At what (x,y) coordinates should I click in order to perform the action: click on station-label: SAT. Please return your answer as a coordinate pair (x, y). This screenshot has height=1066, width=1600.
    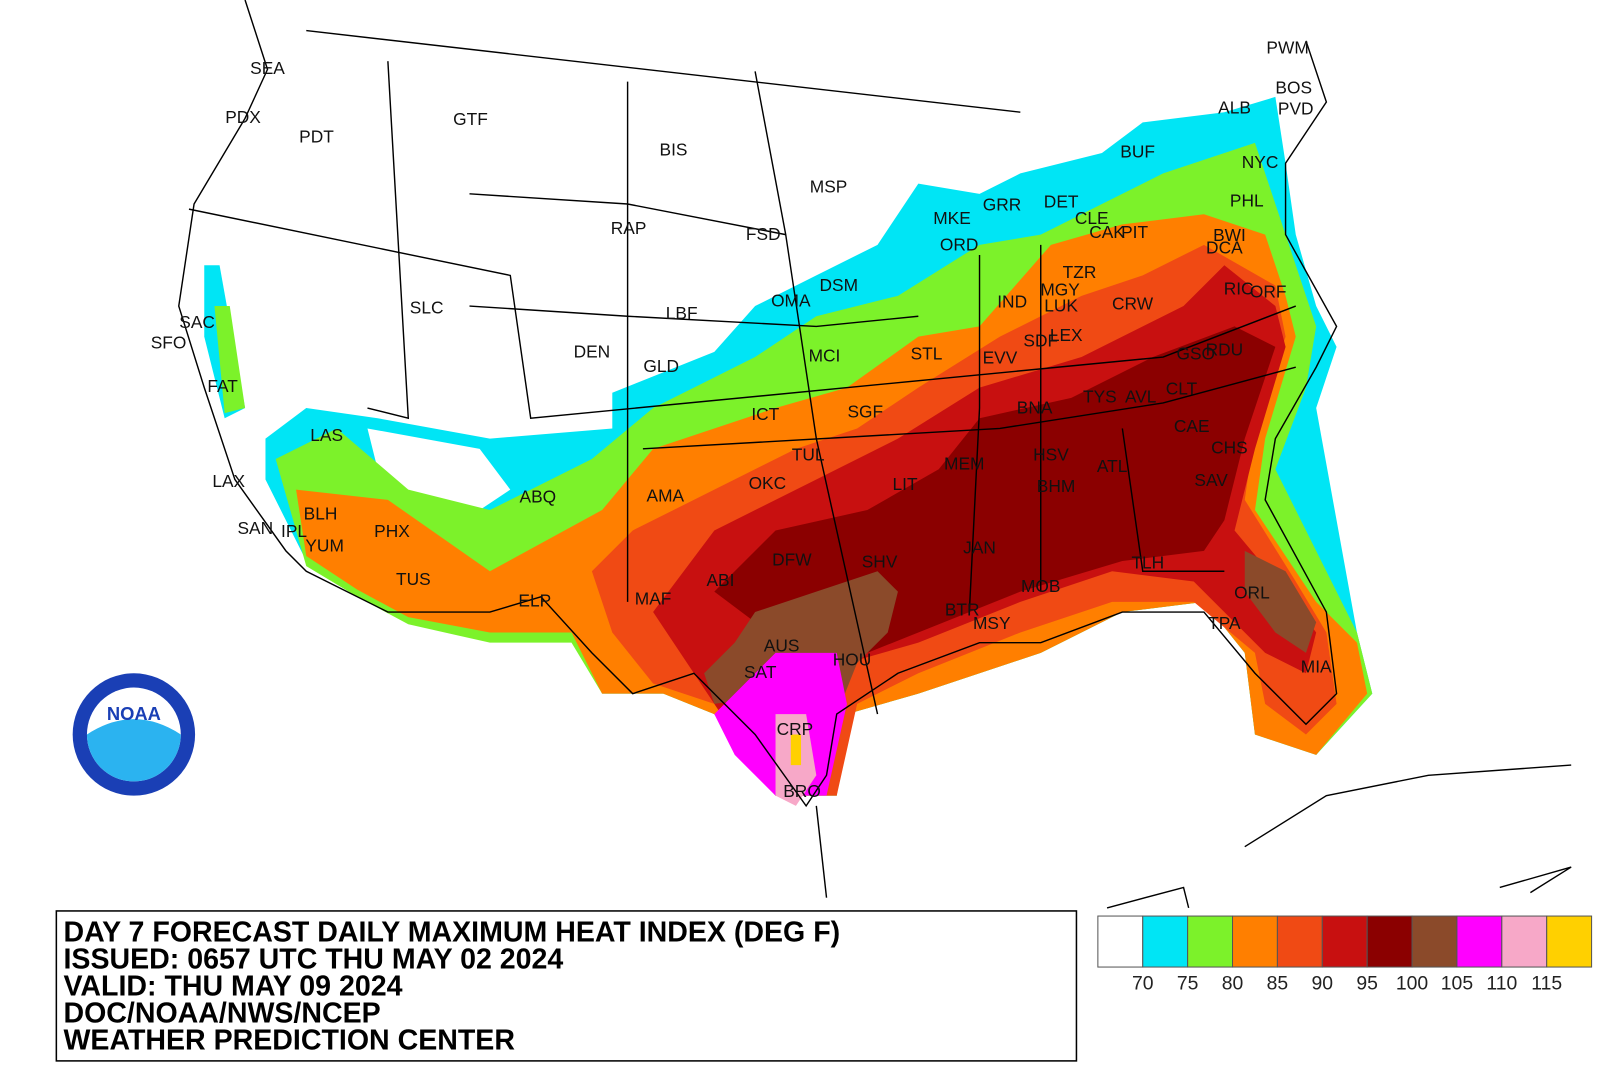
    Looking at the image, I should click on (760, 672).